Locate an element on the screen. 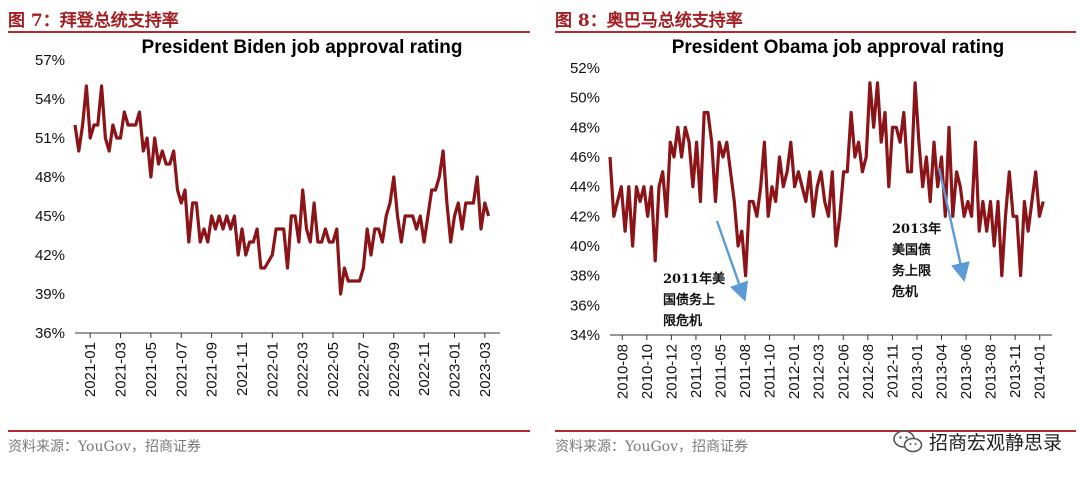 The height and width of the screenshot is (492, 1080). x-tick-label: 2023-03 is located at coordinates (485, 369).